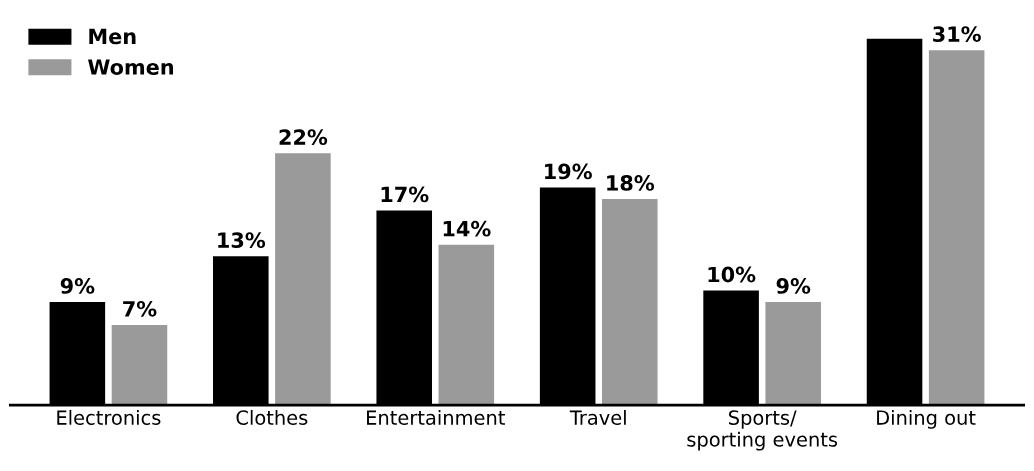 Image resolution: width=1034 pixels, height=471 pixels. What do you see at coordinates (732, 274) in the screenshot?
I see `data-label: 10%` at bounding box center [732, 274].